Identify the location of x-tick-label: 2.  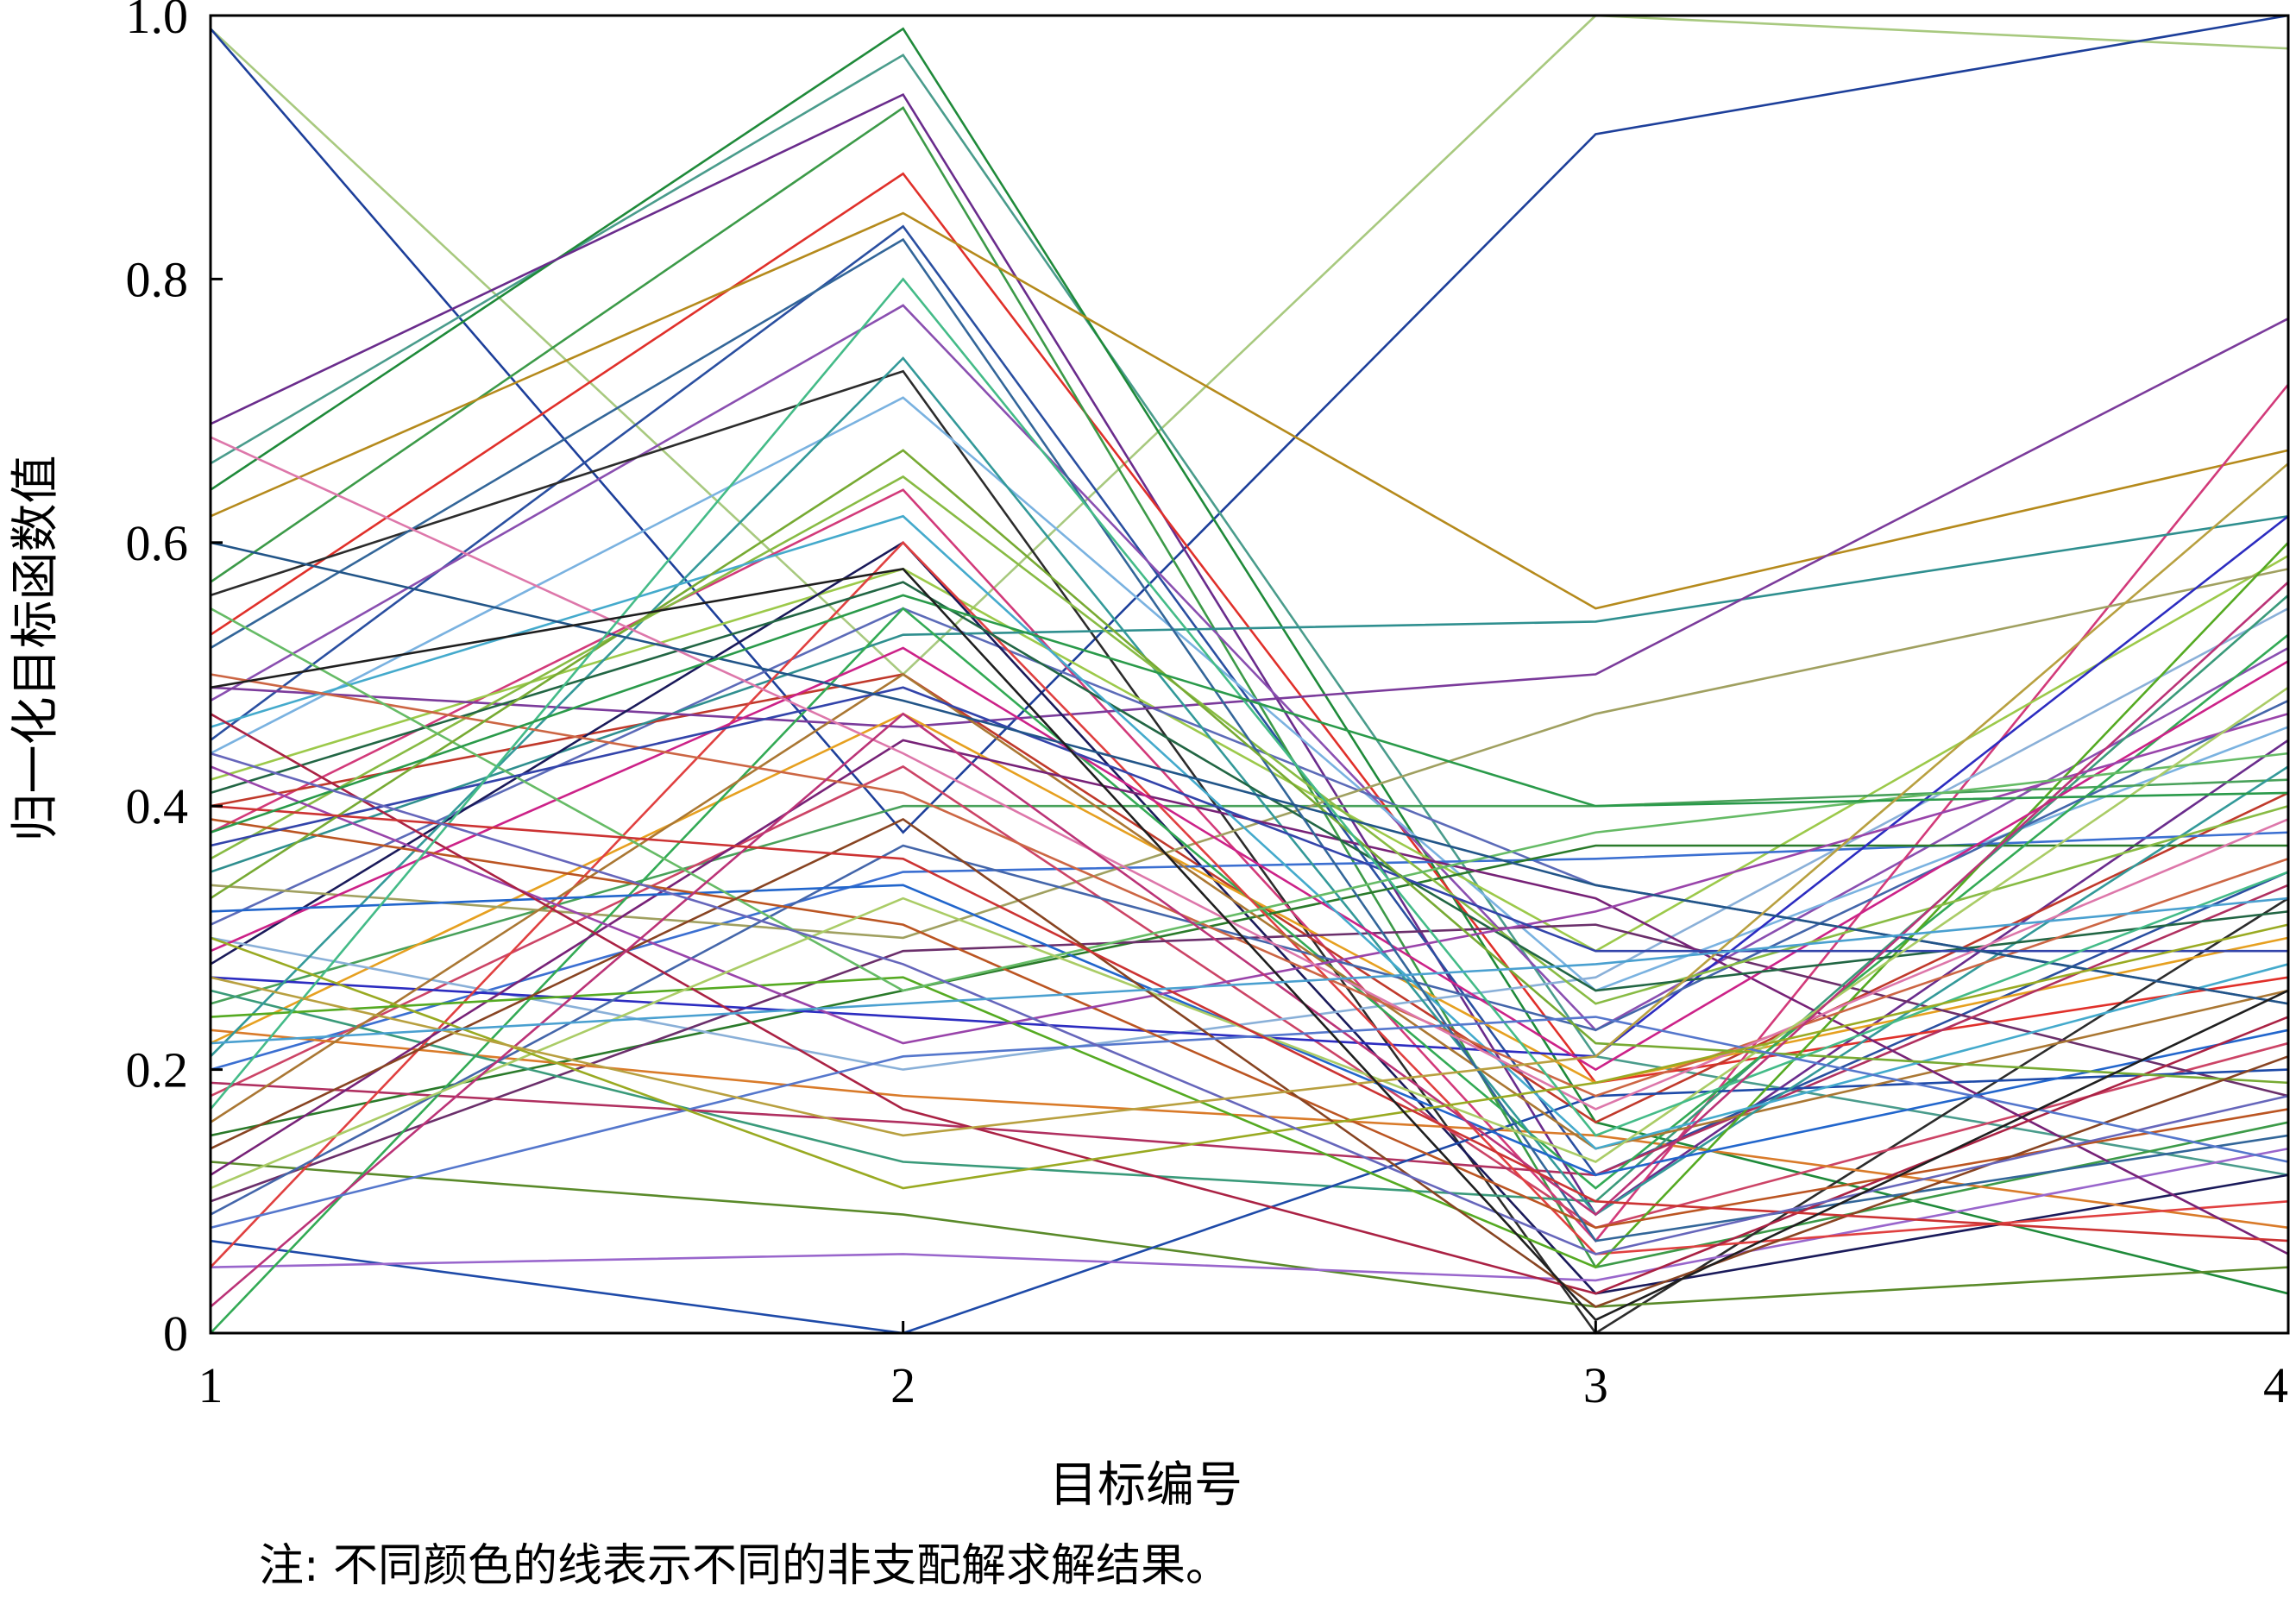
(902, 1385).